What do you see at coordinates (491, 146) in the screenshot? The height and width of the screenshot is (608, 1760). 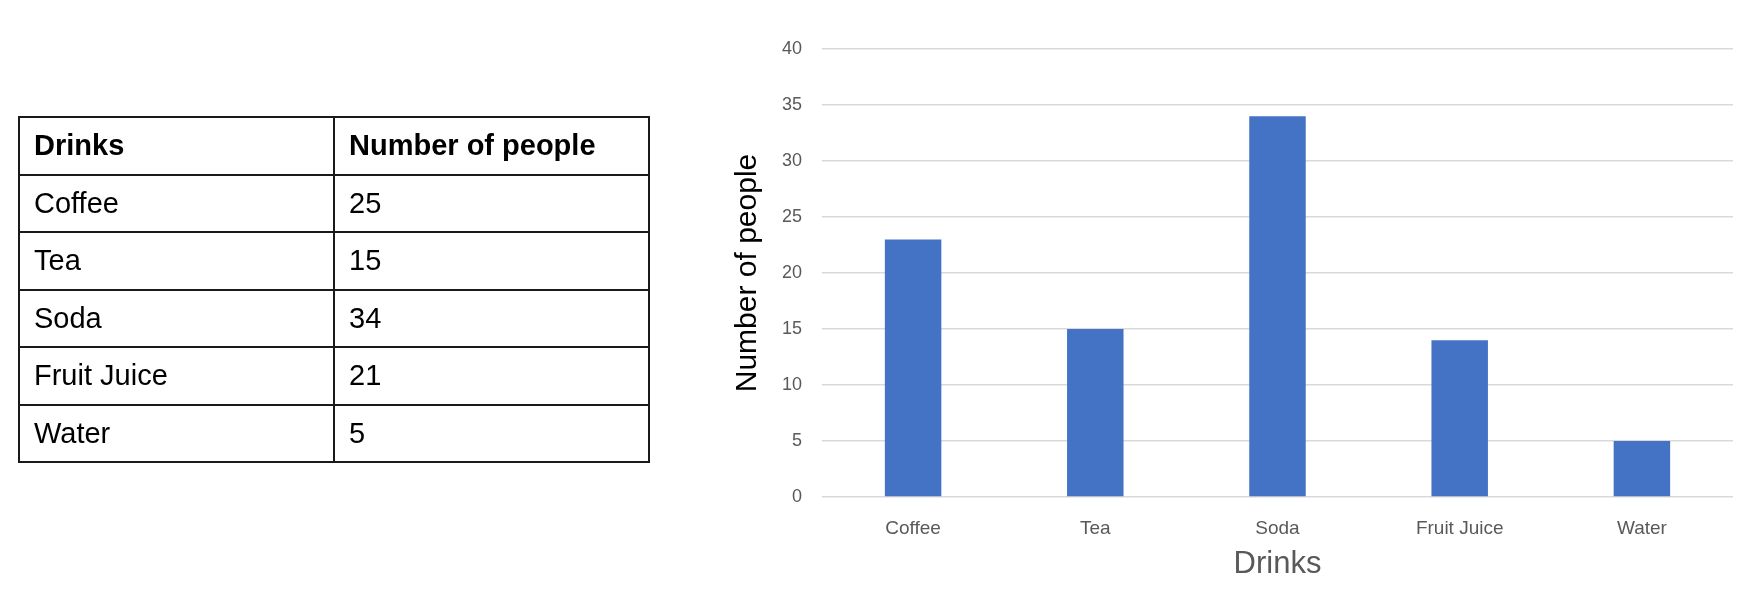 I see `text: Number of people` at bounding box center [491, 146].